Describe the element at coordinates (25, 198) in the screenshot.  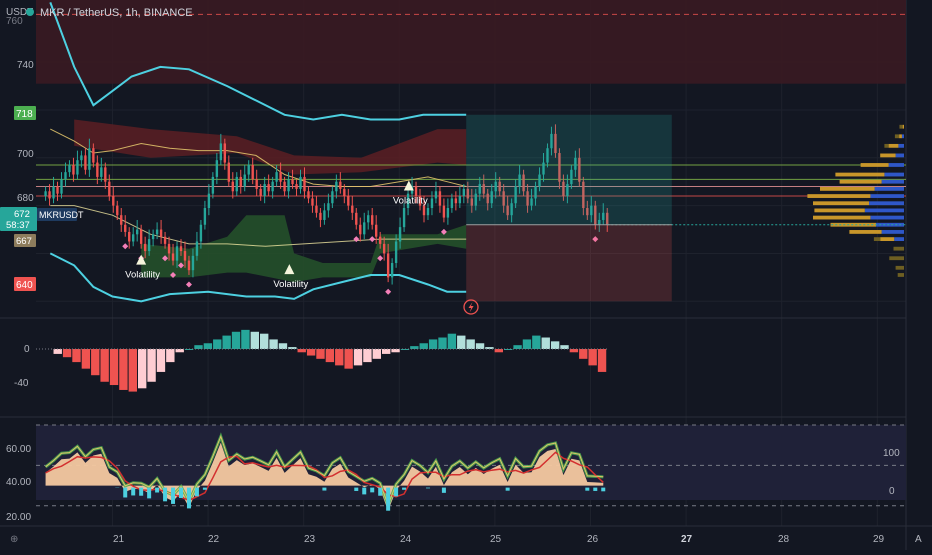
I see `price-tick-680: 680` at that location.